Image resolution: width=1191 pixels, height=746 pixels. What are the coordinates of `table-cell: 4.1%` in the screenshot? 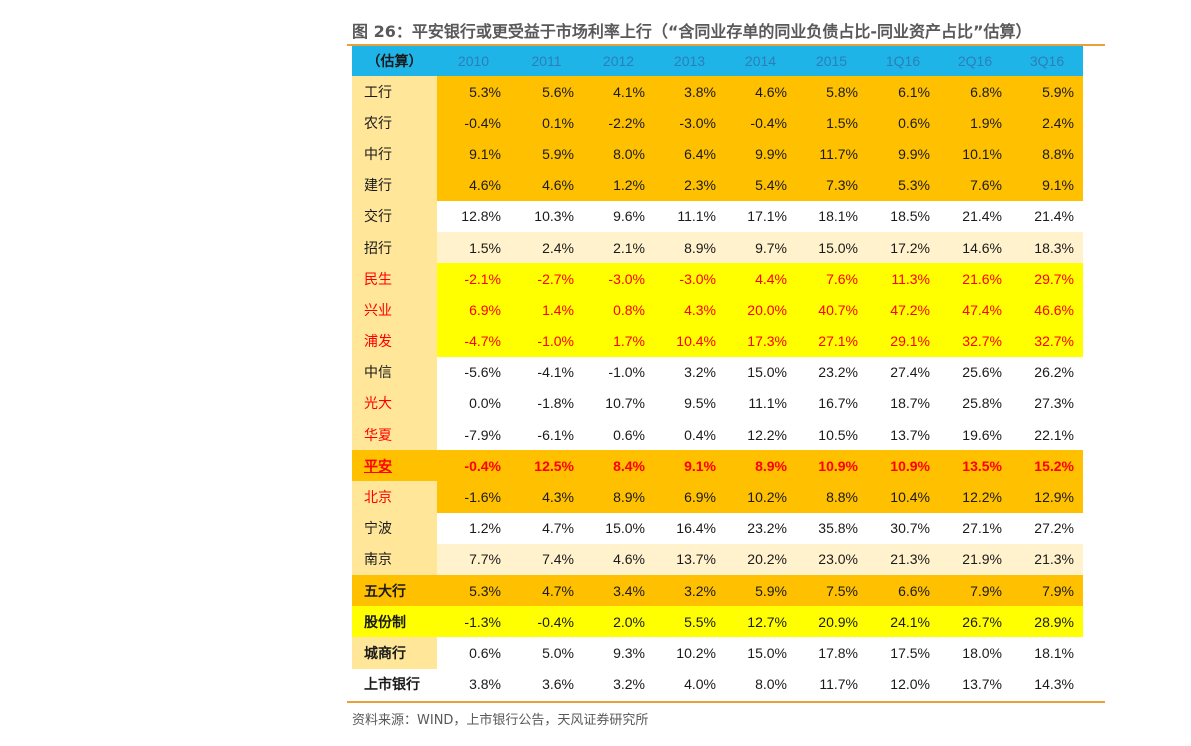 It's located at (618, 92).